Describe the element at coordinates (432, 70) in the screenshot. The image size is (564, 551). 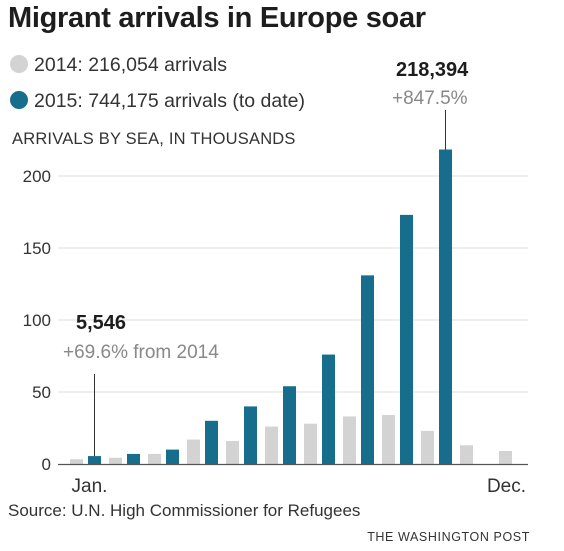
I see `callout-latest-value: 218,394` at that location.